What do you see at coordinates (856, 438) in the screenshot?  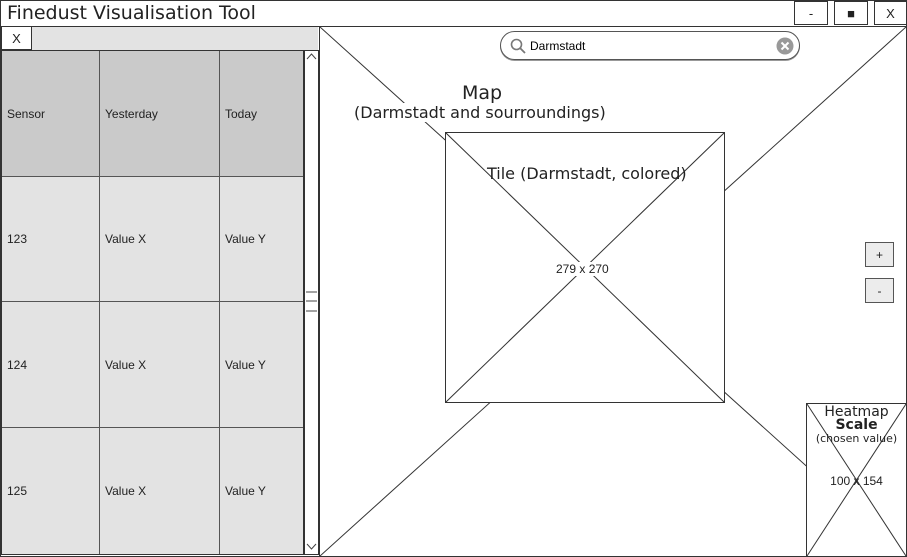 I see `heatmap-subtitle: (chosen value)` at bounding box center [856, 438].